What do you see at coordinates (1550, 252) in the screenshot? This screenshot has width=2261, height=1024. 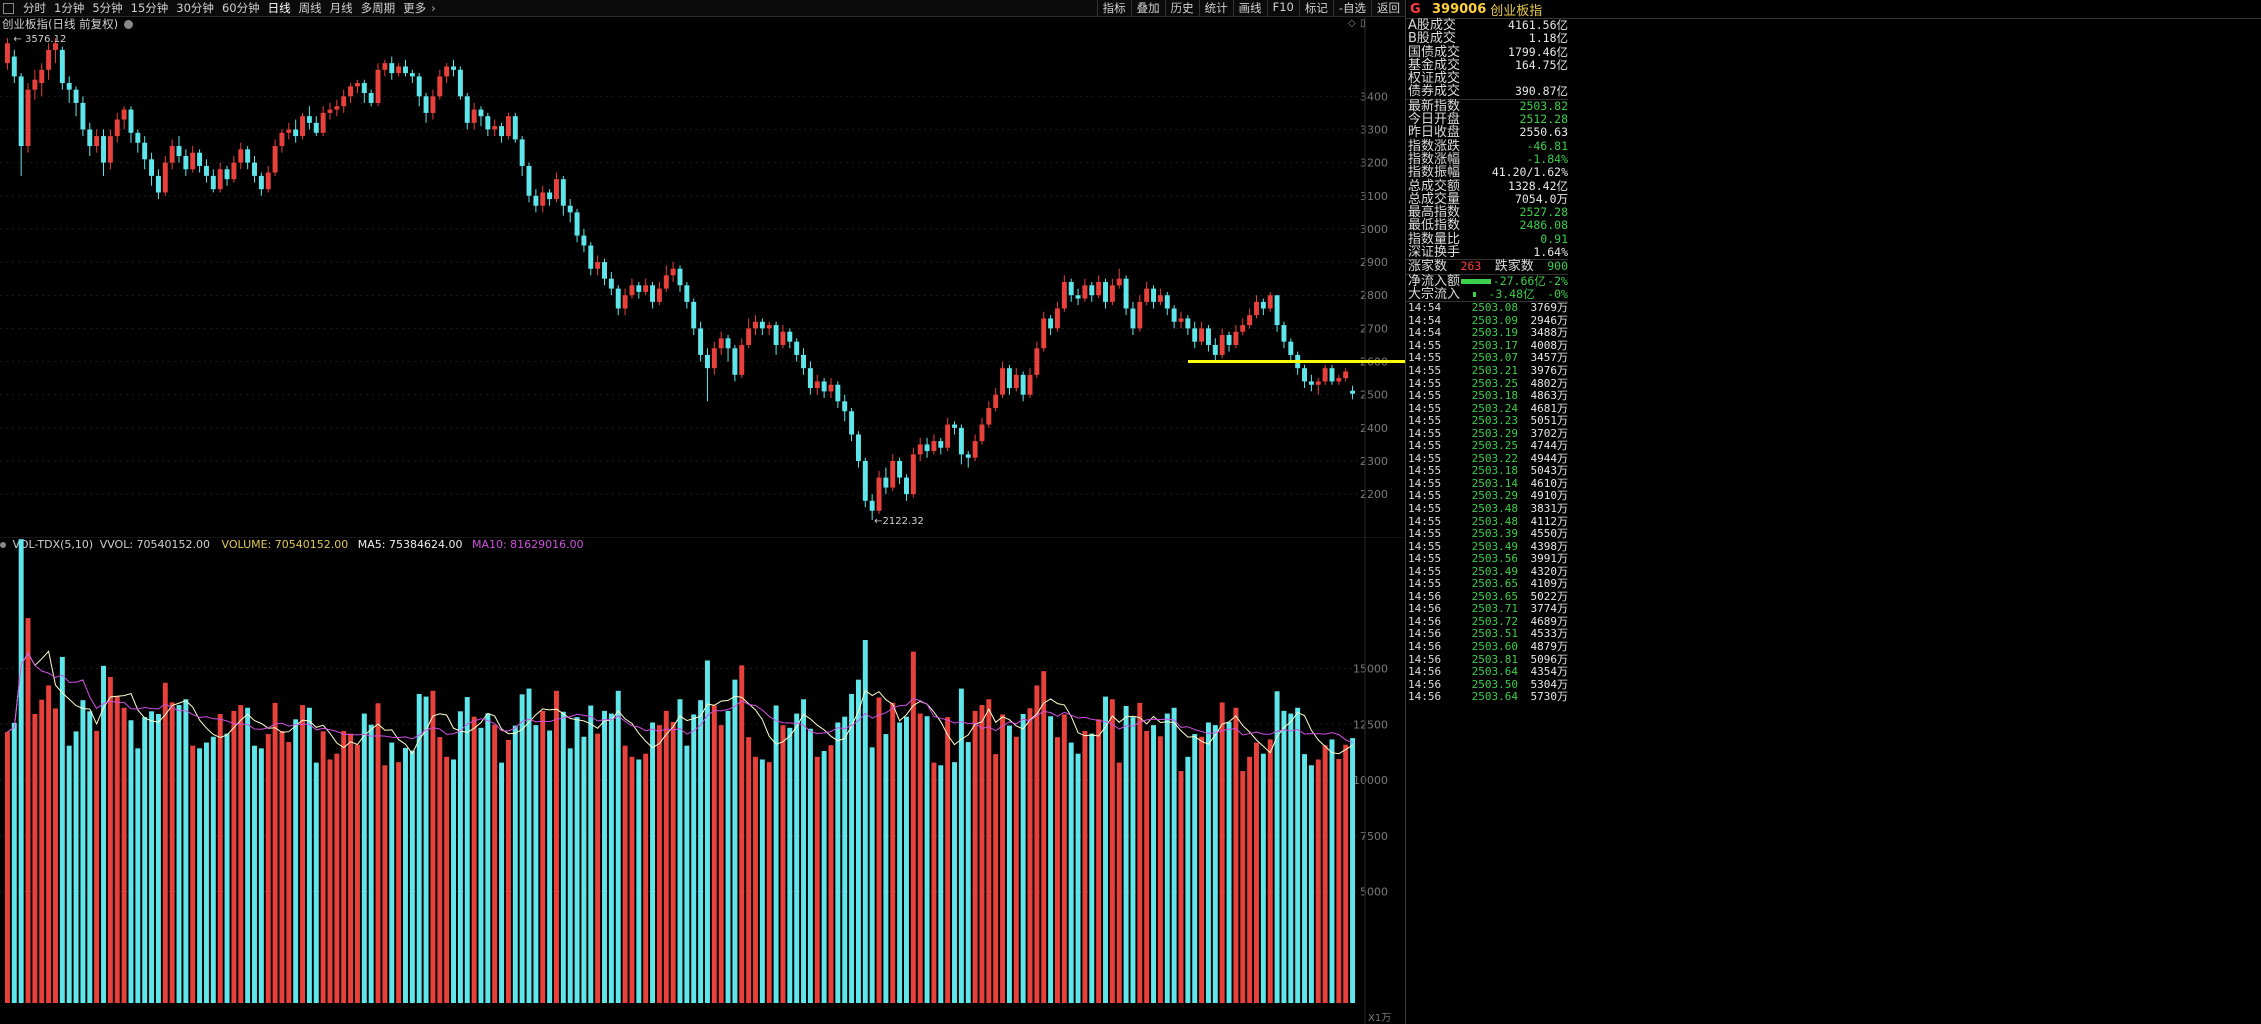 I see `stat-value: 1.64%` at bounding box center [1550, 252].